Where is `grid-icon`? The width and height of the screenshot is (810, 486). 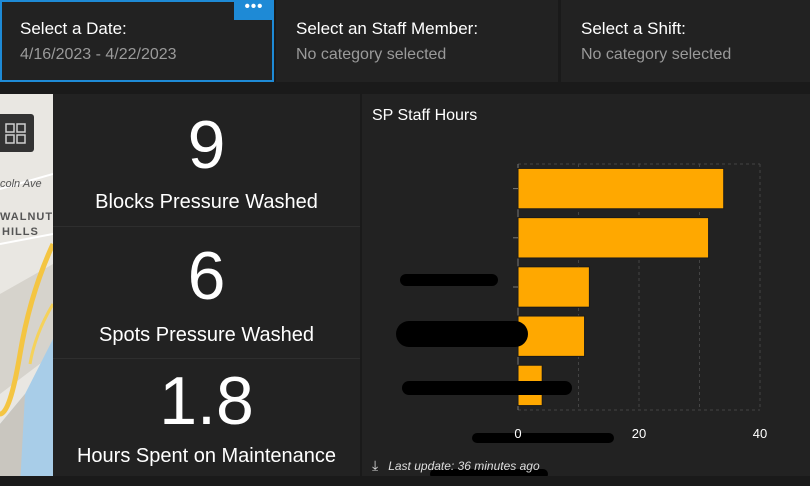 grid-icon is located at coordinates (15, 133).